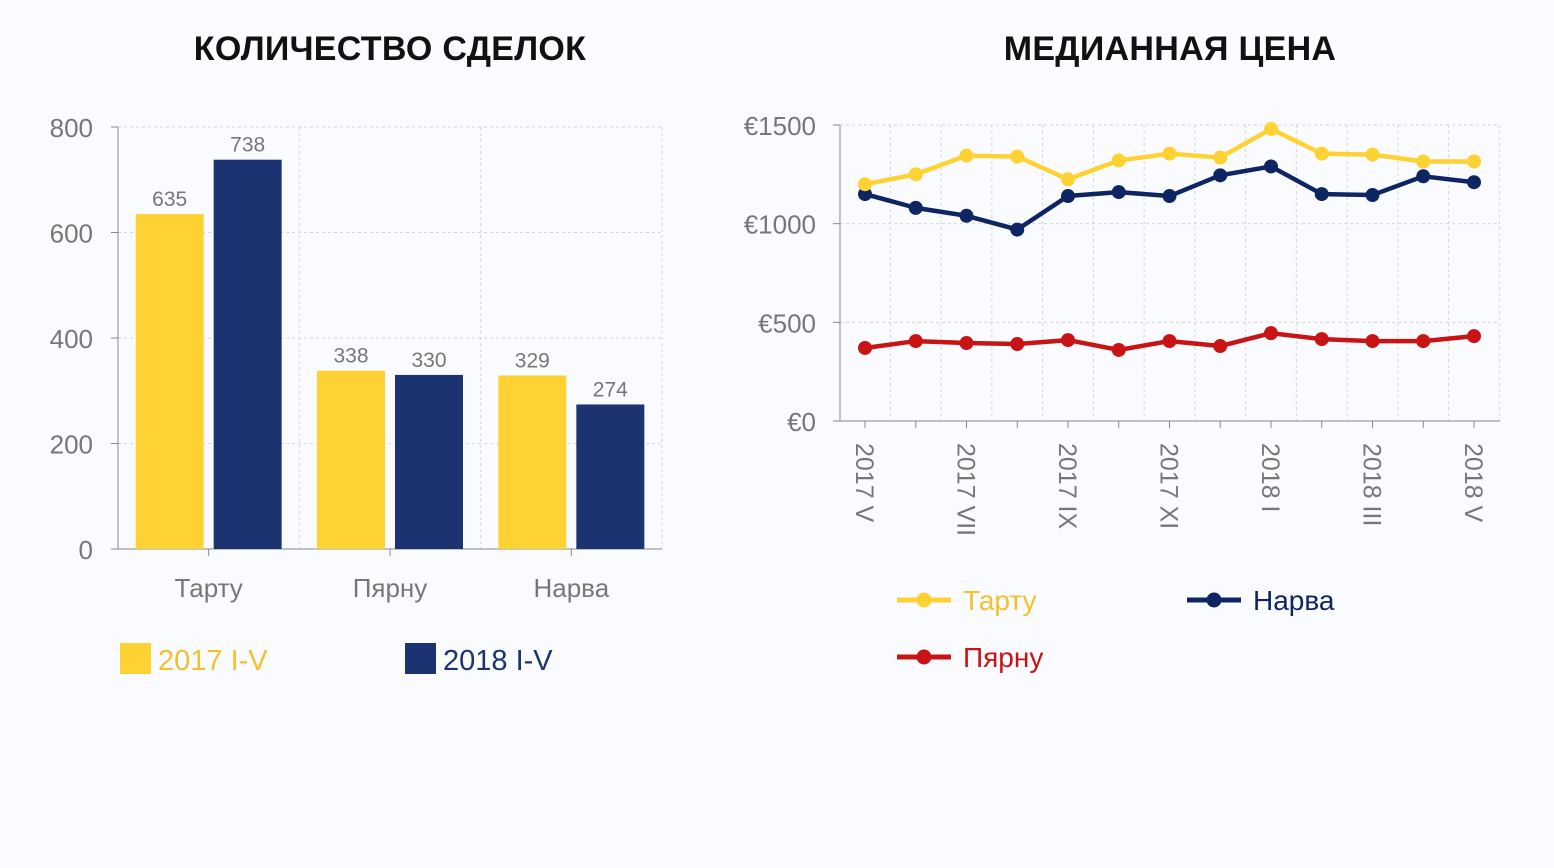 Image resolution: width=1554 pixels, height=868 pixels. What do you see at coordinates (390, 49) in the screenshot?
I see `deals-chart-title: КОЛИЧЕСТВО СДЕЛОК` at bounding box center [390, 49].